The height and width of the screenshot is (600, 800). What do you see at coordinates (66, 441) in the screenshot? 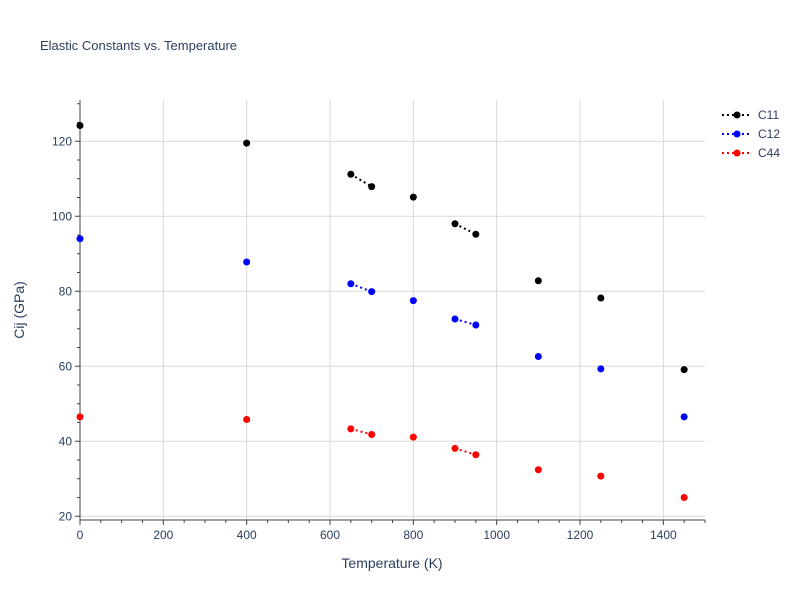
I see `y-tick-label: 40` at bounding box center [66, 441].